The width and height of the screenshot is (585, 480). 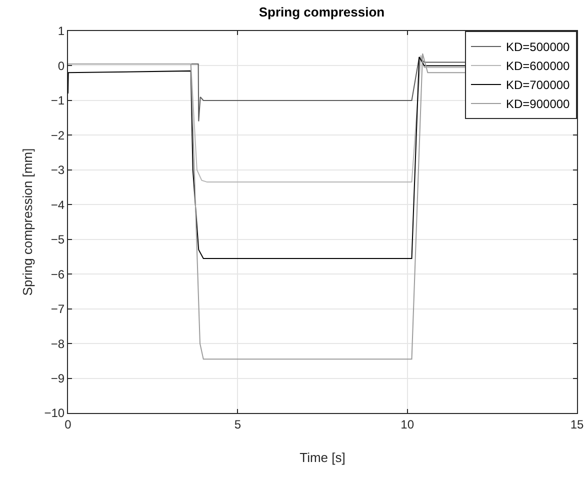 What do you see at coordinates (538, 85) in the screenshot?
I see `legend-label: KD=700000` at bounding box center [538, 85].